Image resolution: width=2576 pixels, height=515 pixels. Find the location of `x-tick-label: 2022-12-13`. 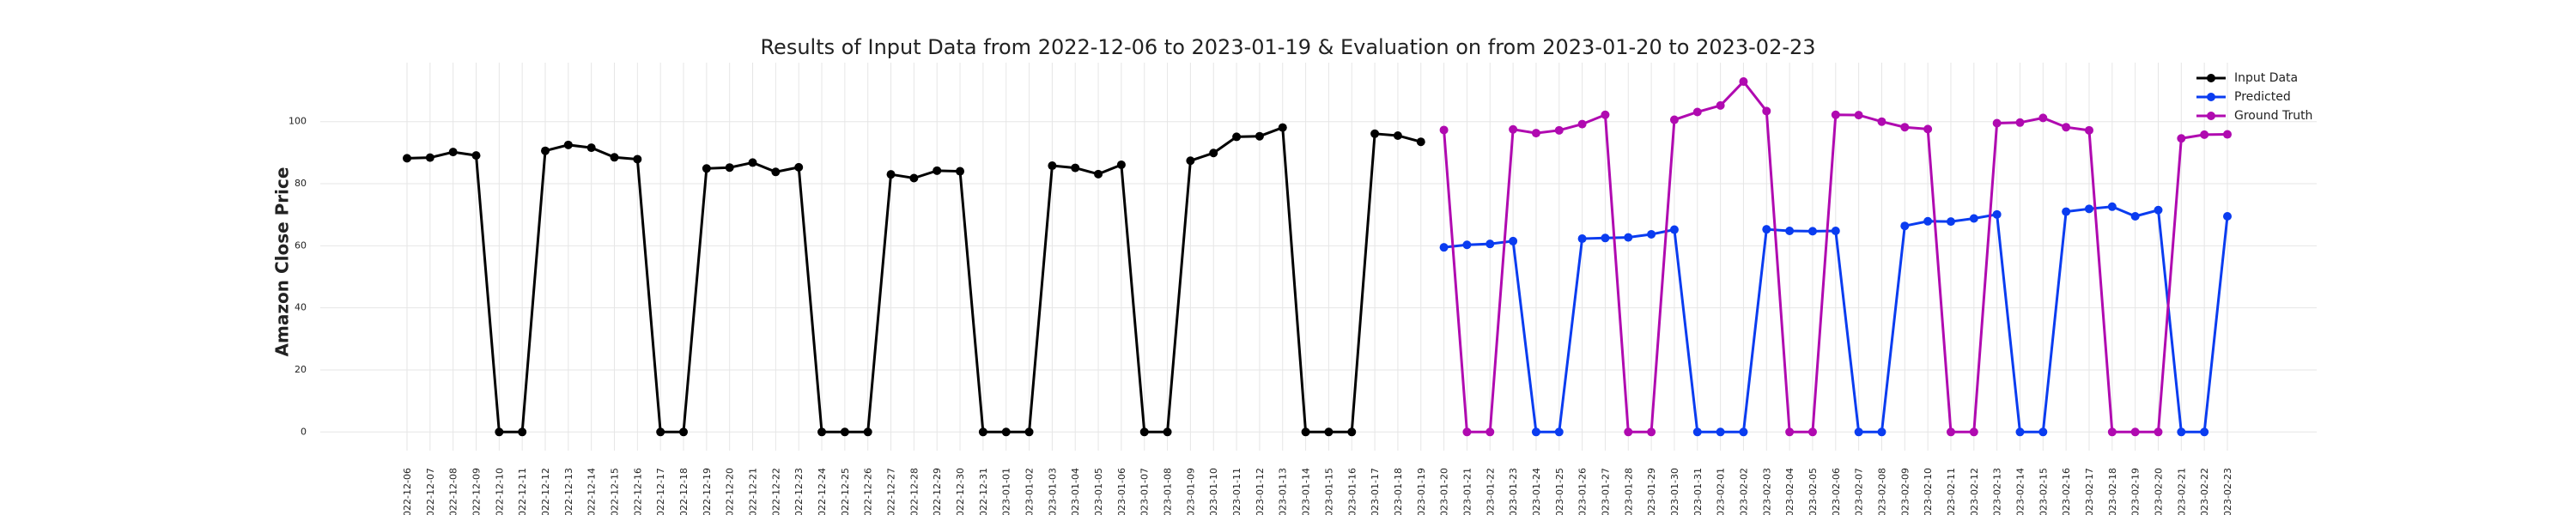

x-tick-label: 2022-12-13 is located at coordinates (568, 491).